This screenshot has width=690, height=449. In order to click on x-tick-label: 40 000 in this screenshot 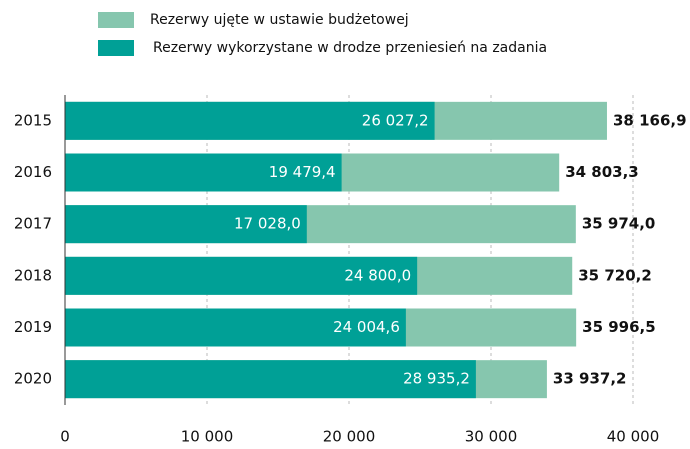, I will do `click(633, 437)`.